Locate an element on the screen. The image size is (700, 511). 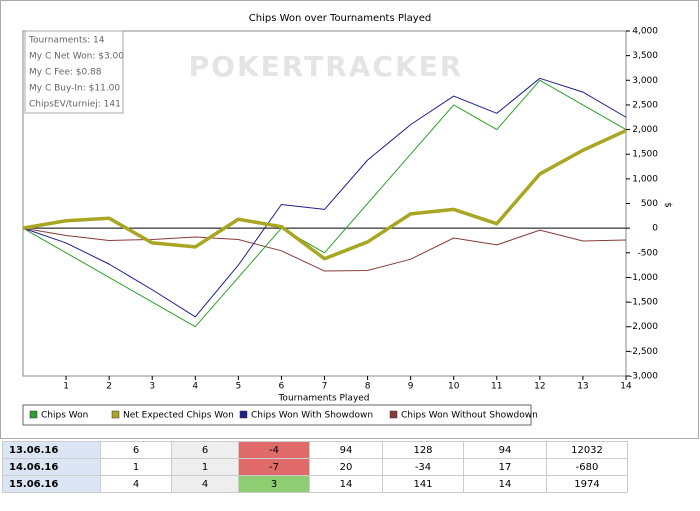
y-tick-label: -3,000 is located at coordinates (643, 377).